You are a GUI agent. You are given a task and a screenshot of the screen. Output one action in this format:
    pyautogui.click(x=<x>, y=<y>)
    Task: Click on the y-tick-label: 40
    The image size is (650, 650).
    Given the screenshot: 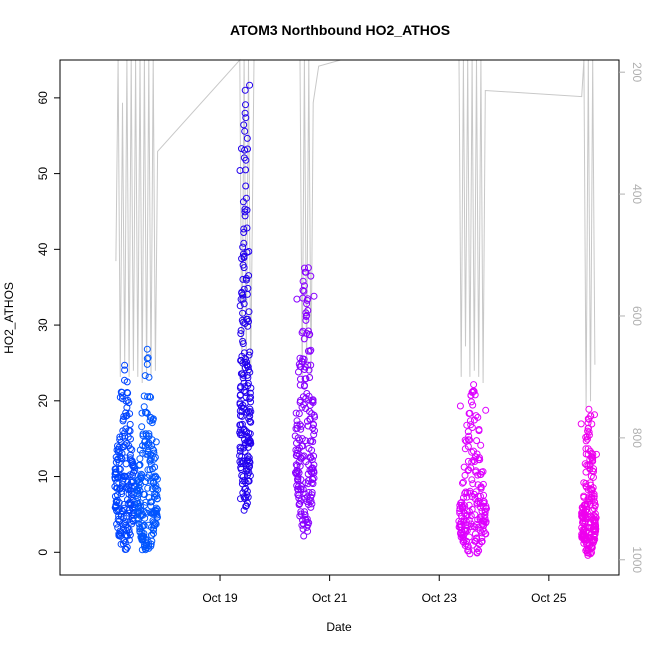 What is the action you would take?
    pyautogui.click(x=43, y=249)
    